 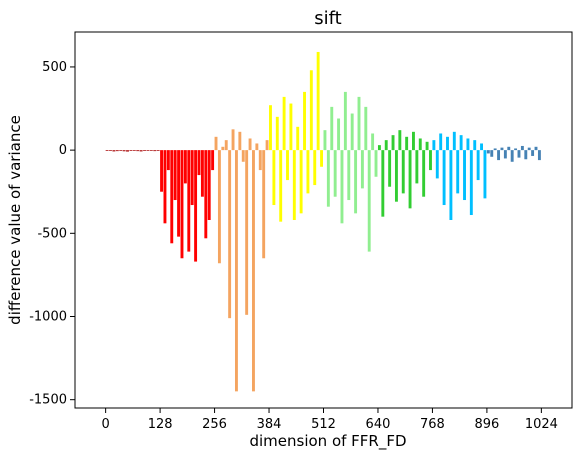 I want to click on x-axis-label: dimension of FFR_FD, so click(x=327, y=441).